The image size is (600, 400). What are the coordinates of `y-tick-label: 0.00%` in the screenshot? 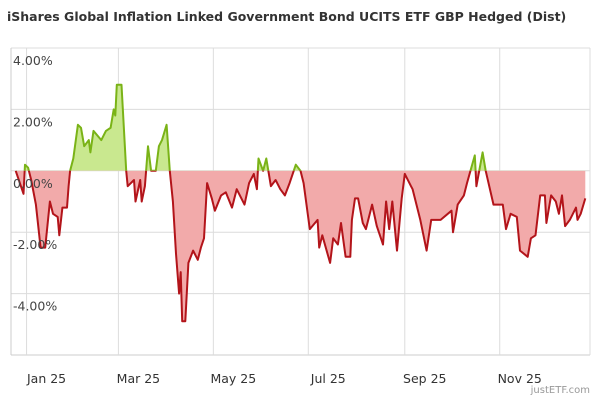 It's located at (33, 183).